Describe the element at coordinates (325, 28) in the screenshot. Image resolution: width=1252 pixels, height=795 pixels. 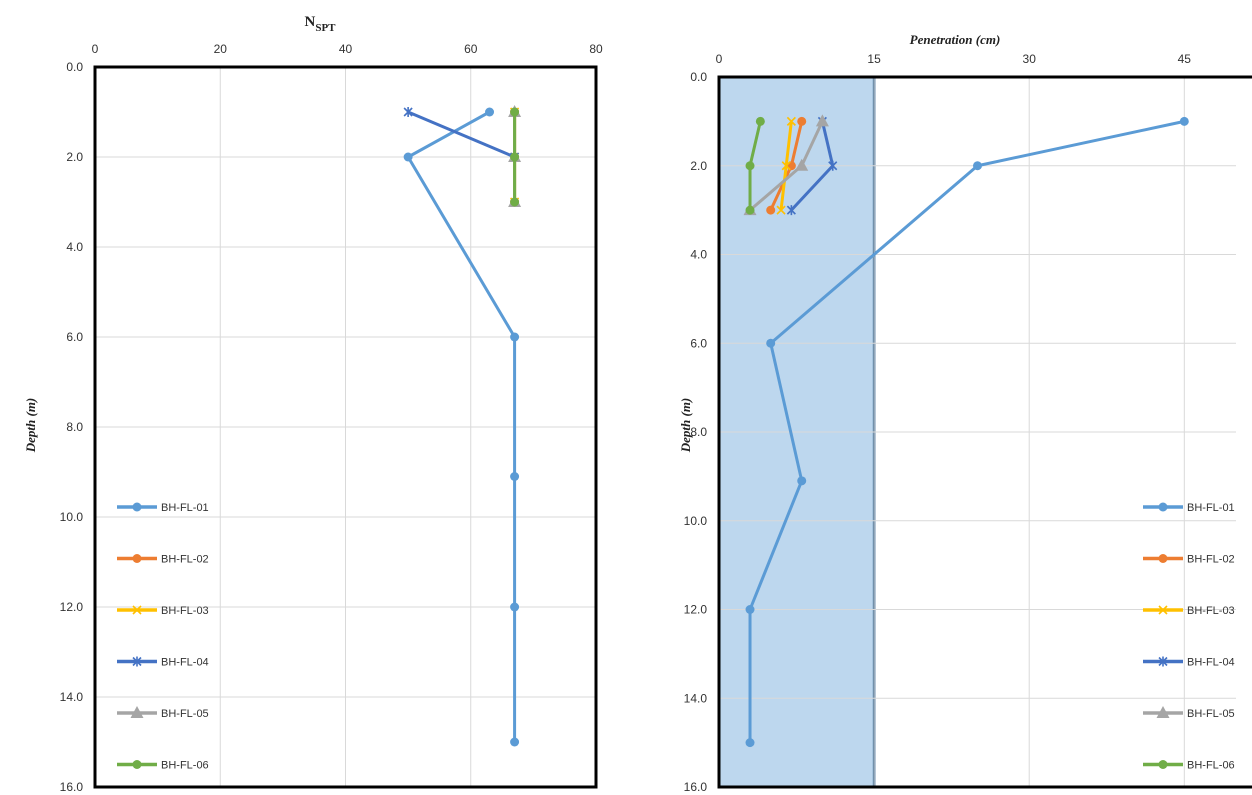
I see `nspt-chart-x-axis-title-sub: SPT` at that location.